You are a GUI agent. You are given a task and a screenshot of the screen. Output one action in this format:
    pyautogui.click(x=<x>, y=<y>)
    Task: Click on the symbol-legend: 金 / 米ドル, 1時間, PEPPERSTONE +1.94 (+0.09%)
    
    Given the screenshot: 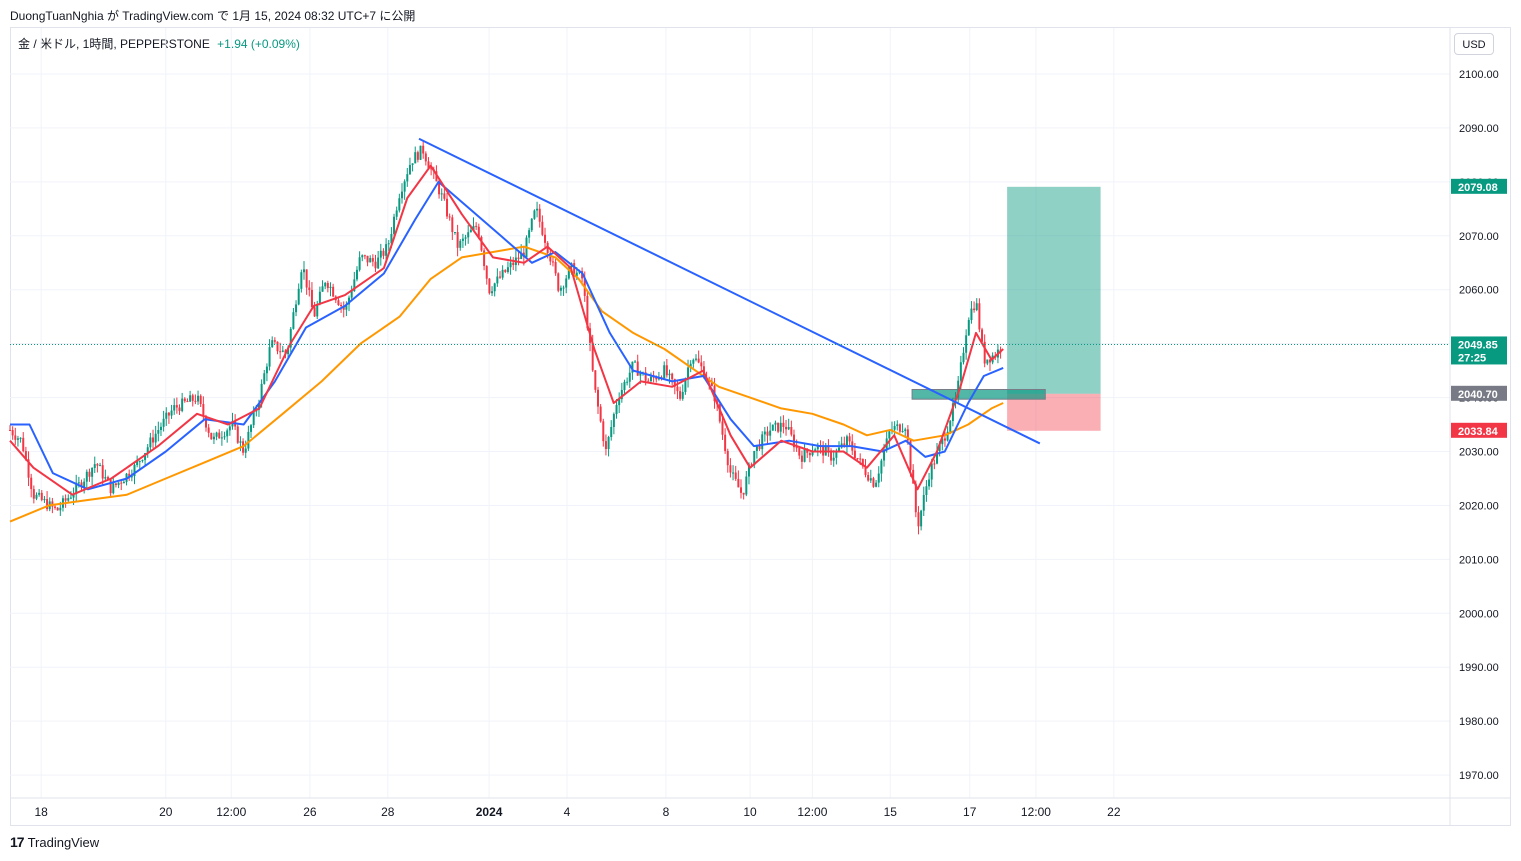 What is the action you would take?
    pyautogui.click(x=159, y=43)
    